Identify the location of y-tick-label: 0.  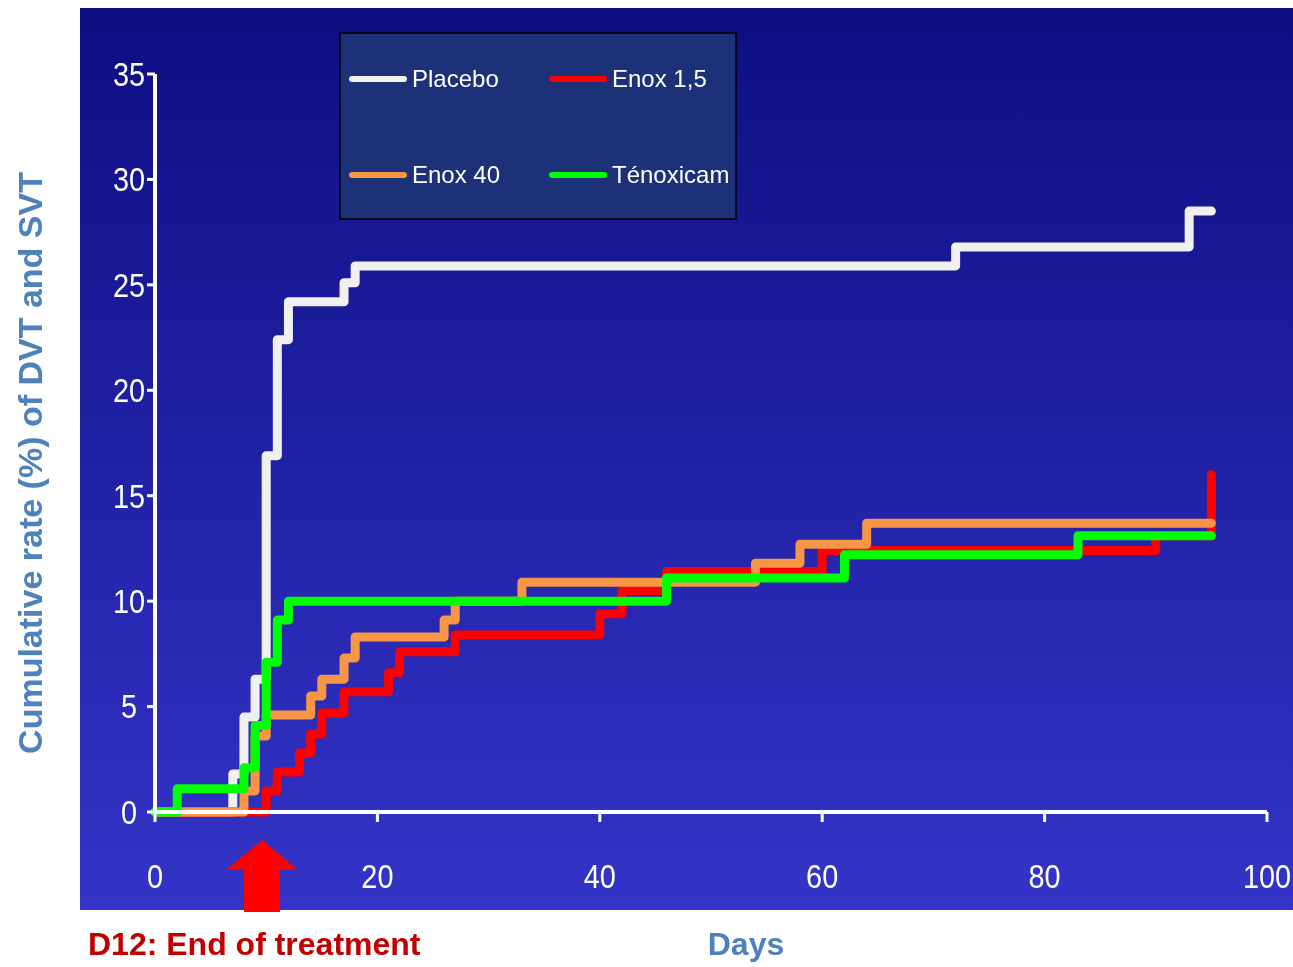
(129, 812).